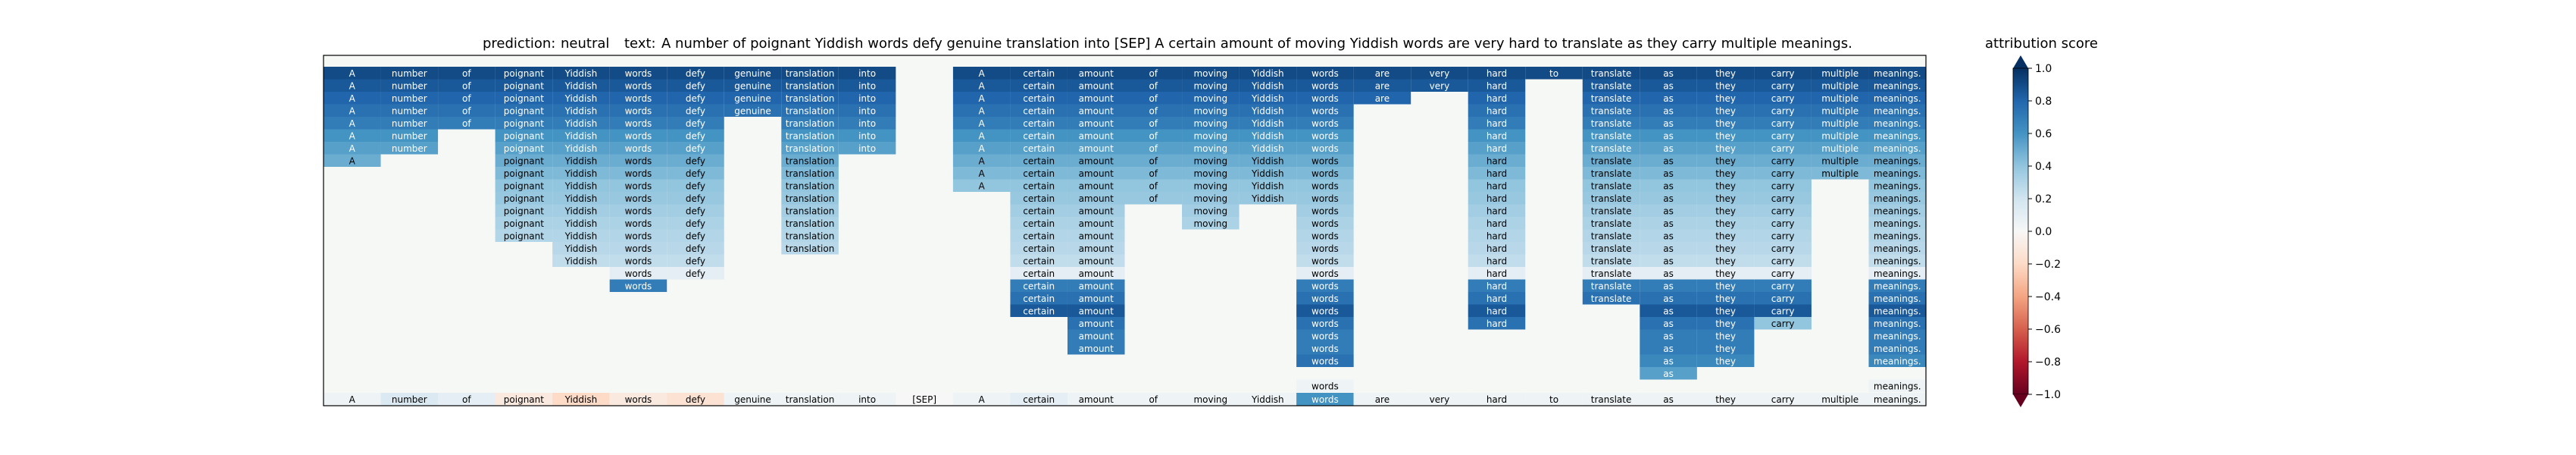 This screenshot has height=455, width=2576. I want to click on heatmap-cell-label: poignant, so click(524, 110).